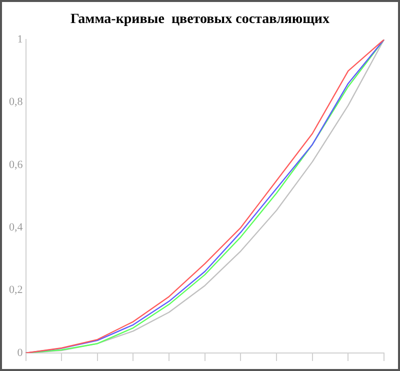  I want to click on y-tick-label: 1, so click(20, 39).